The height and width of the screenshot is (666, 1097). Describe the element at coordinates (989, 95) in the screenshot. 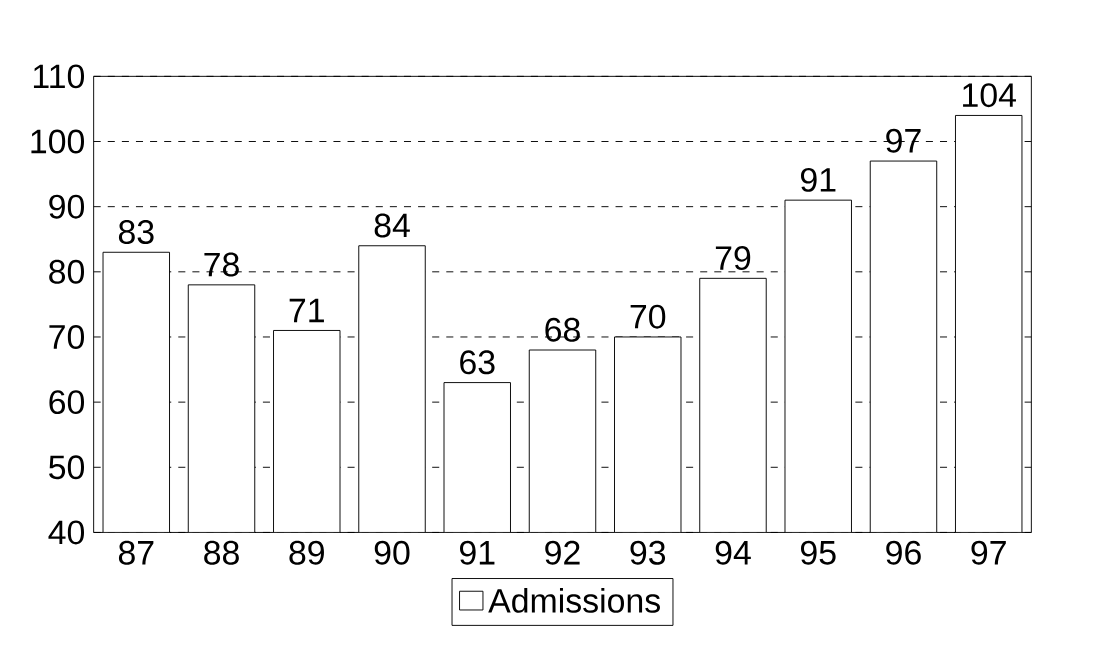

I see `data-label: 104` at that location.